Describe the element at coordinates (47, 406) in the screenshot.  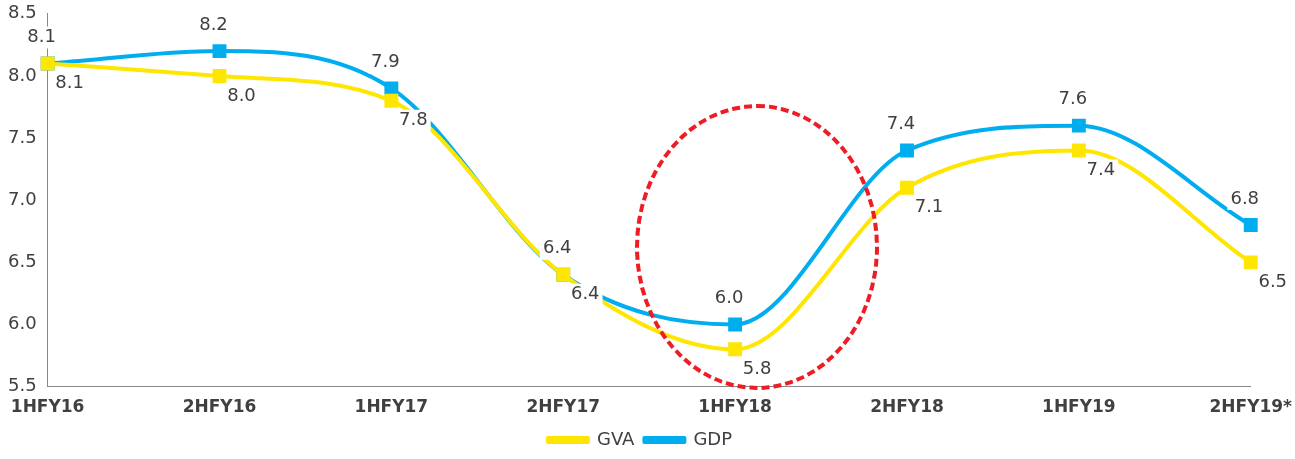
I see `x-tick-label: 1HFY16` at that location.